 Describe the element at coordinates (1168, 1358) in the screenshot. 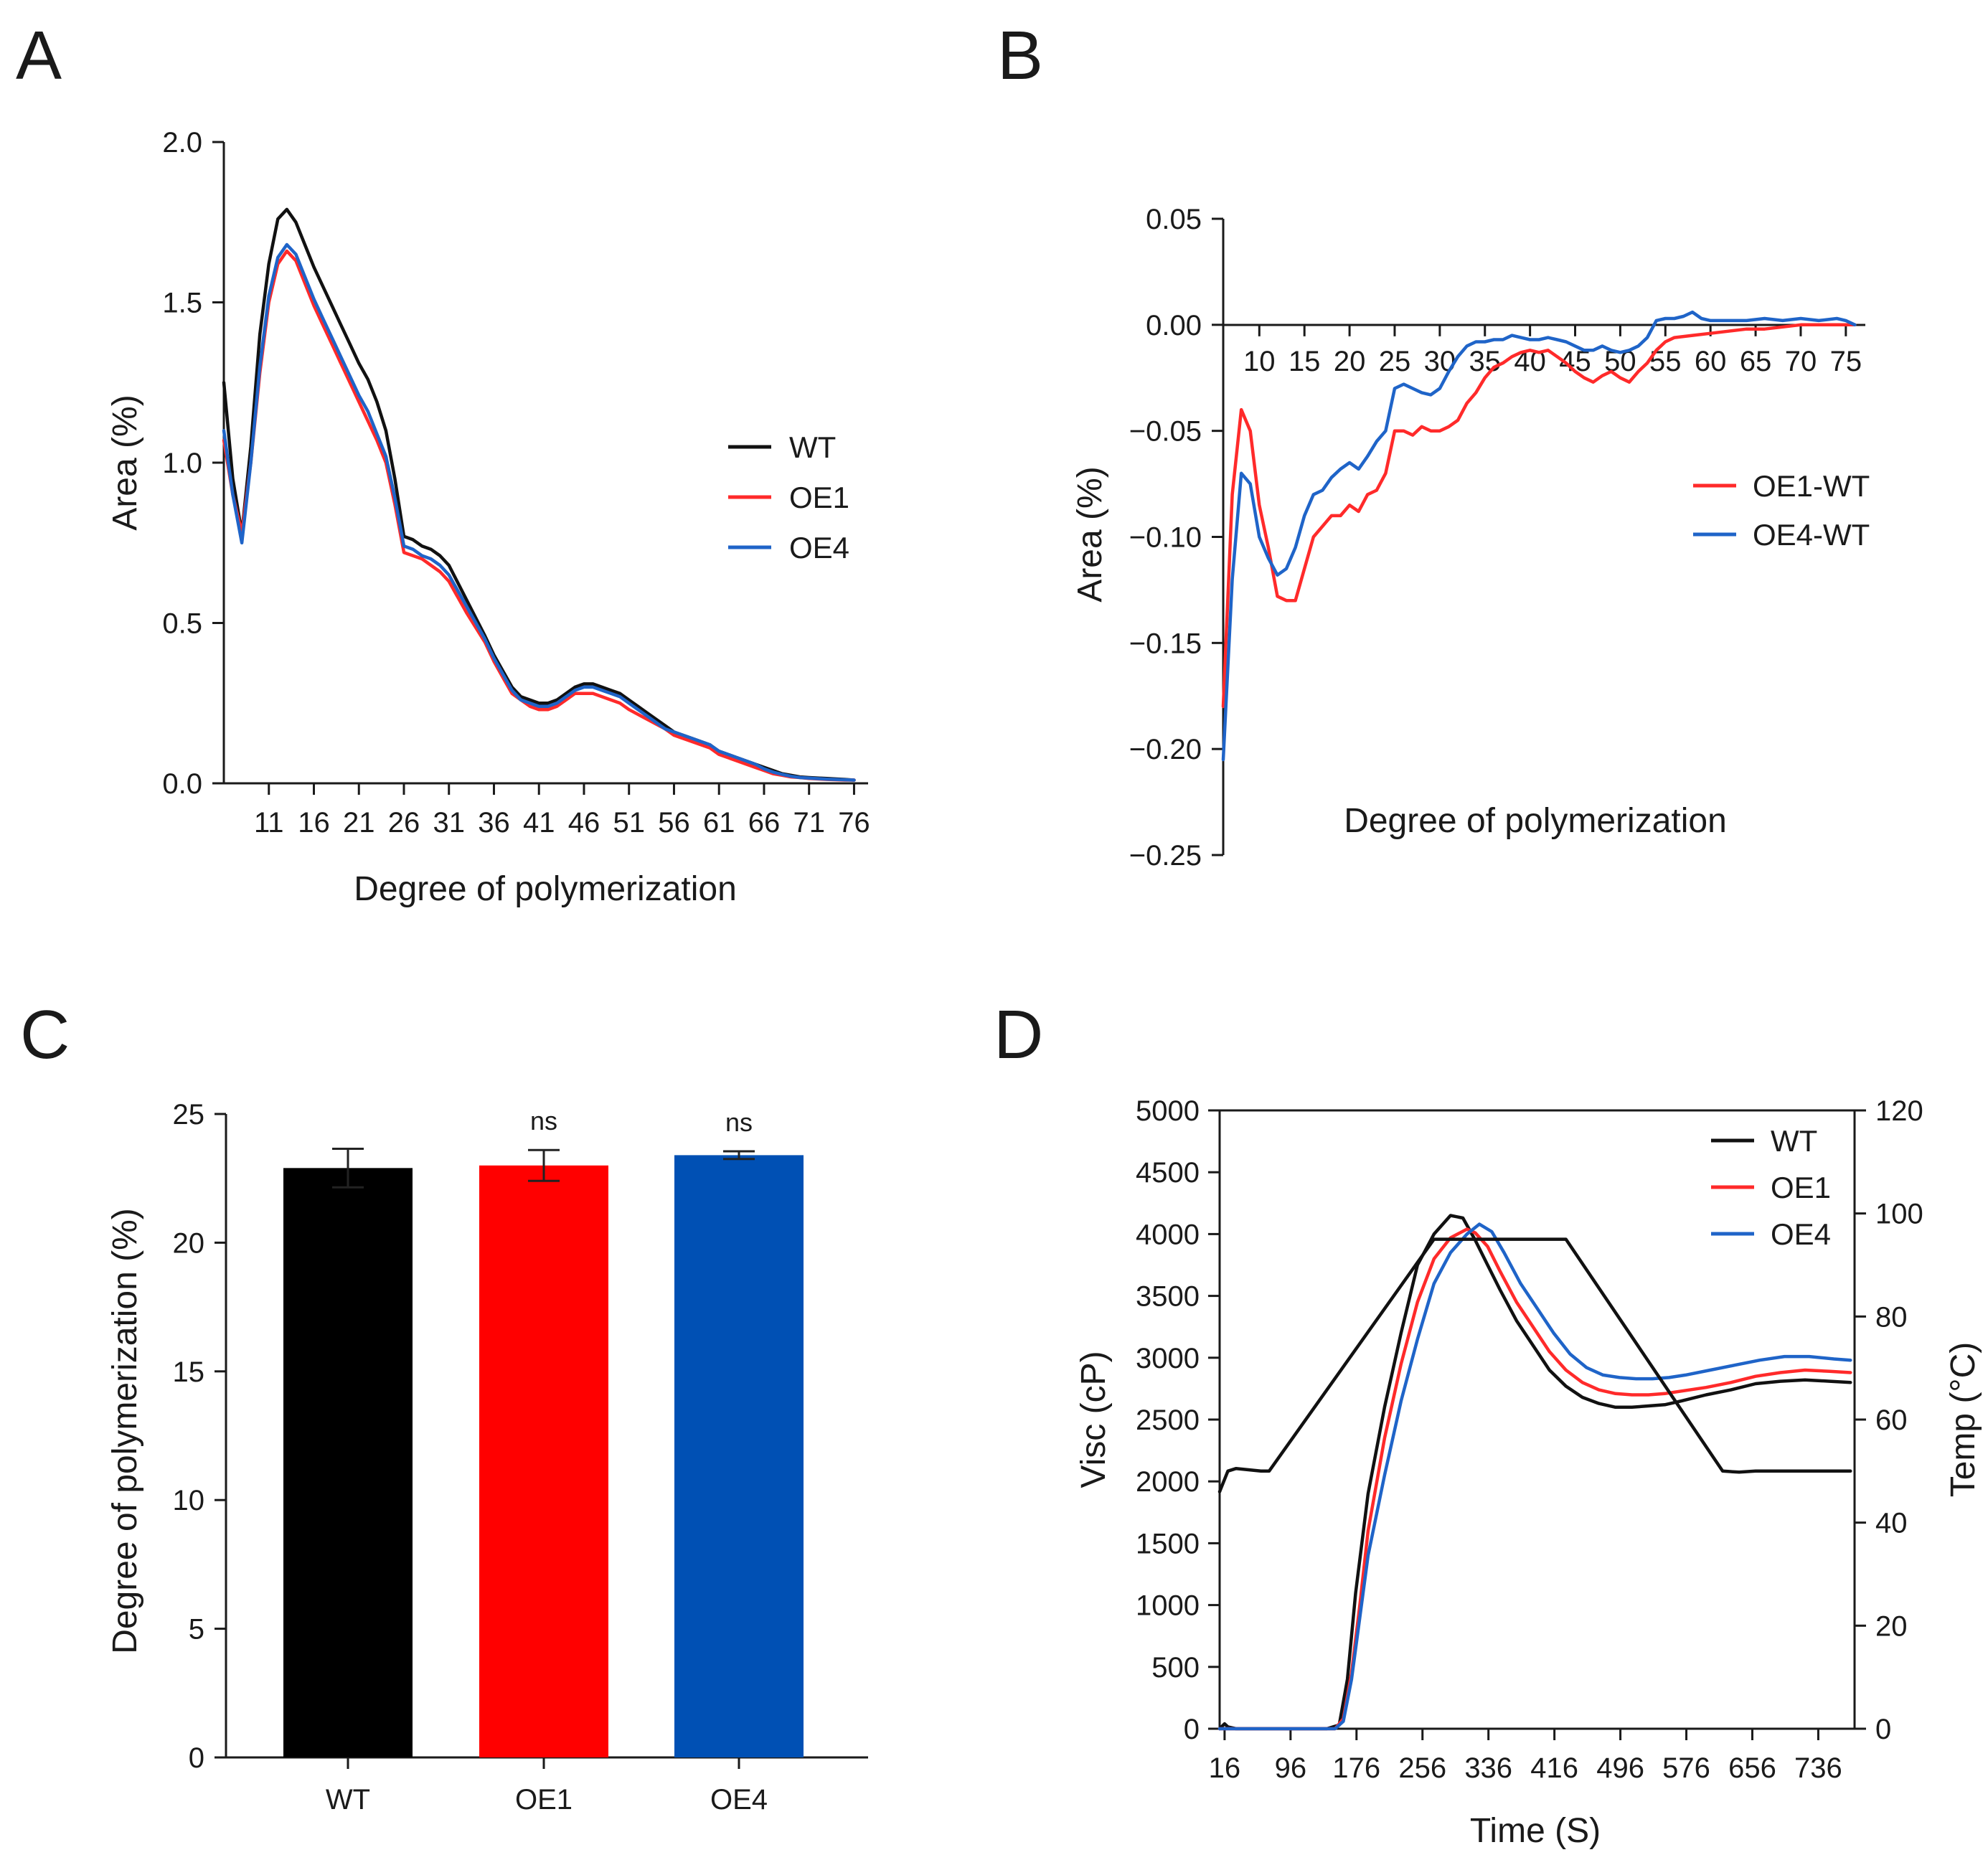

I see `panel-d-y-tick-label: 3000` at that location.